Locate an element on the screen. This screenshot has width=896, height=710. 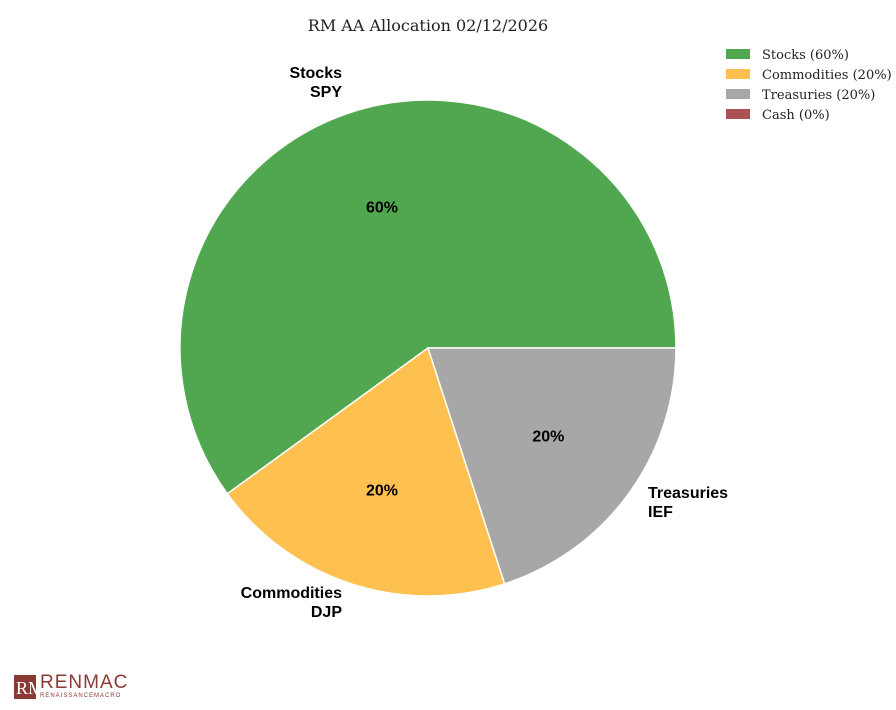
pie-slice-commodities is located at coordinates (366, 471).